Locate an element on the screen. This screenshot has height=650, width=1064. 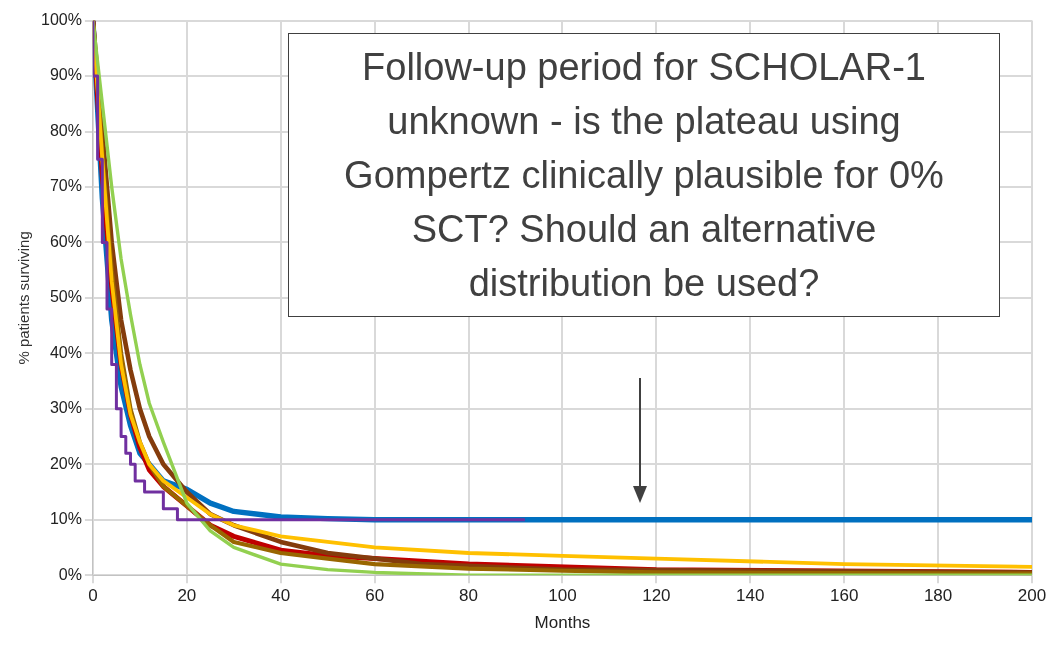
x-tick-label: 60 is located at coordinates (375, 596).